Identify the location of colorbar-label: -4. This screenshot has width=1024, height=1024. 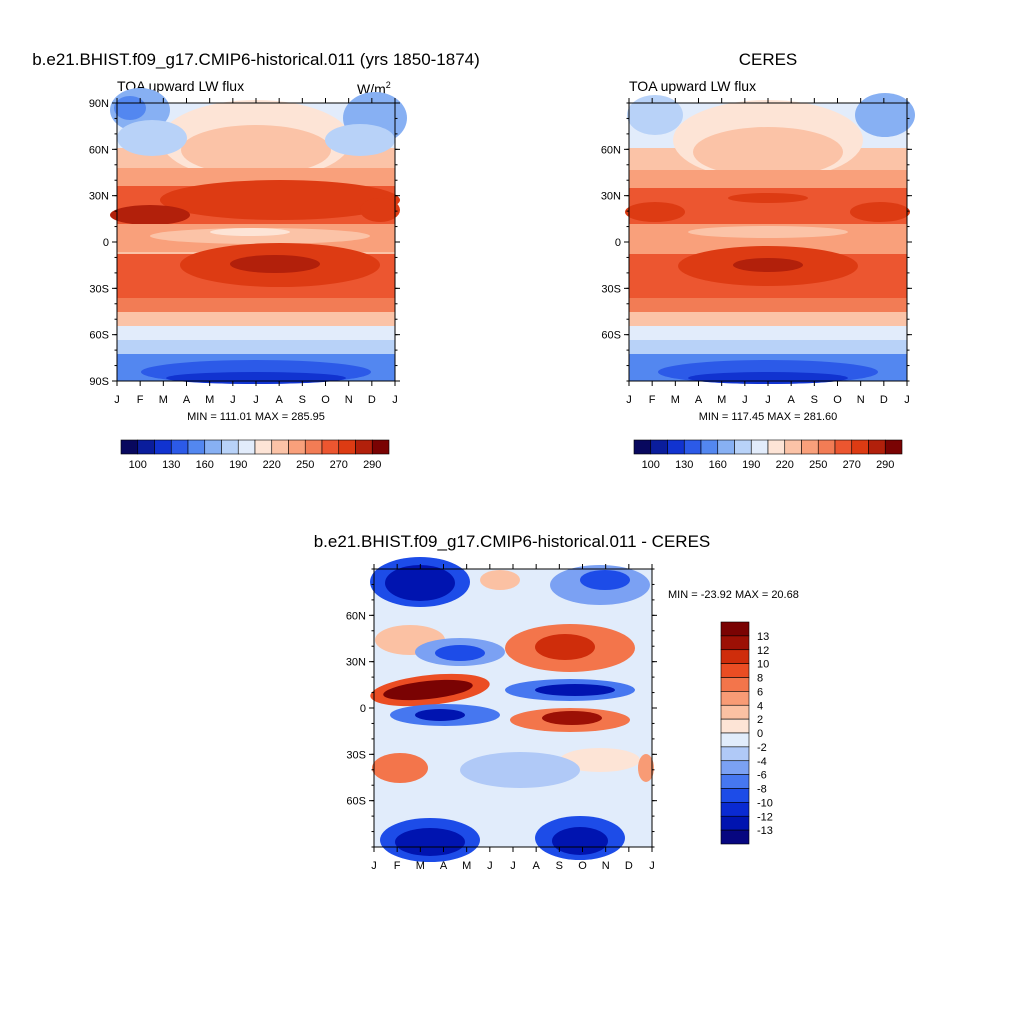
(762, 762).